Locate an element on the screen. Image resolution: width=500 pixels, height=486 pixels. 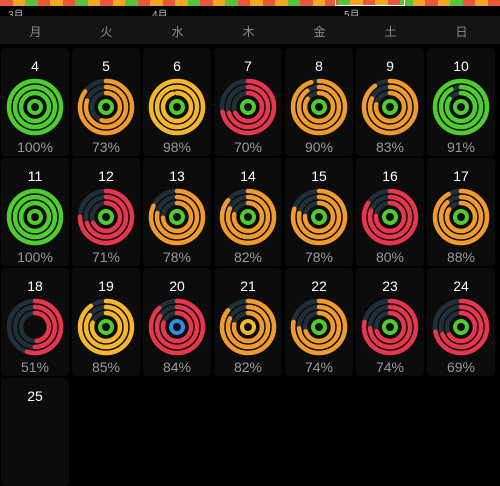
day-number: 12 is located at coordinates (106, 176).